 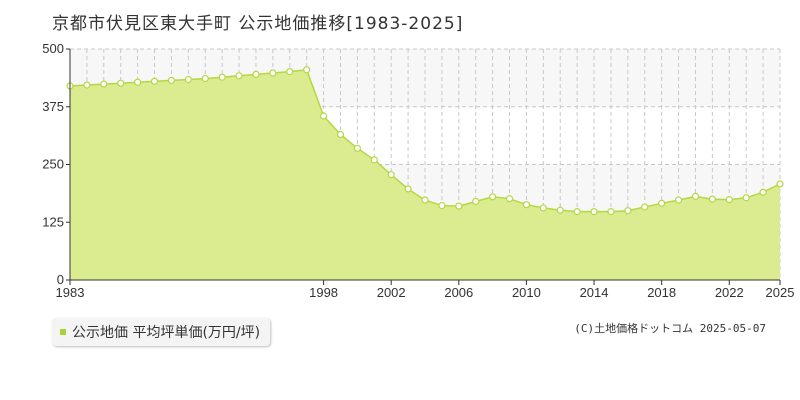 What do you see at coordinates (670, 328) in the screenshot?
I see `credit-text: (C)土地価格ドットコム 2025-05-07` at bounding box center [670, 328].